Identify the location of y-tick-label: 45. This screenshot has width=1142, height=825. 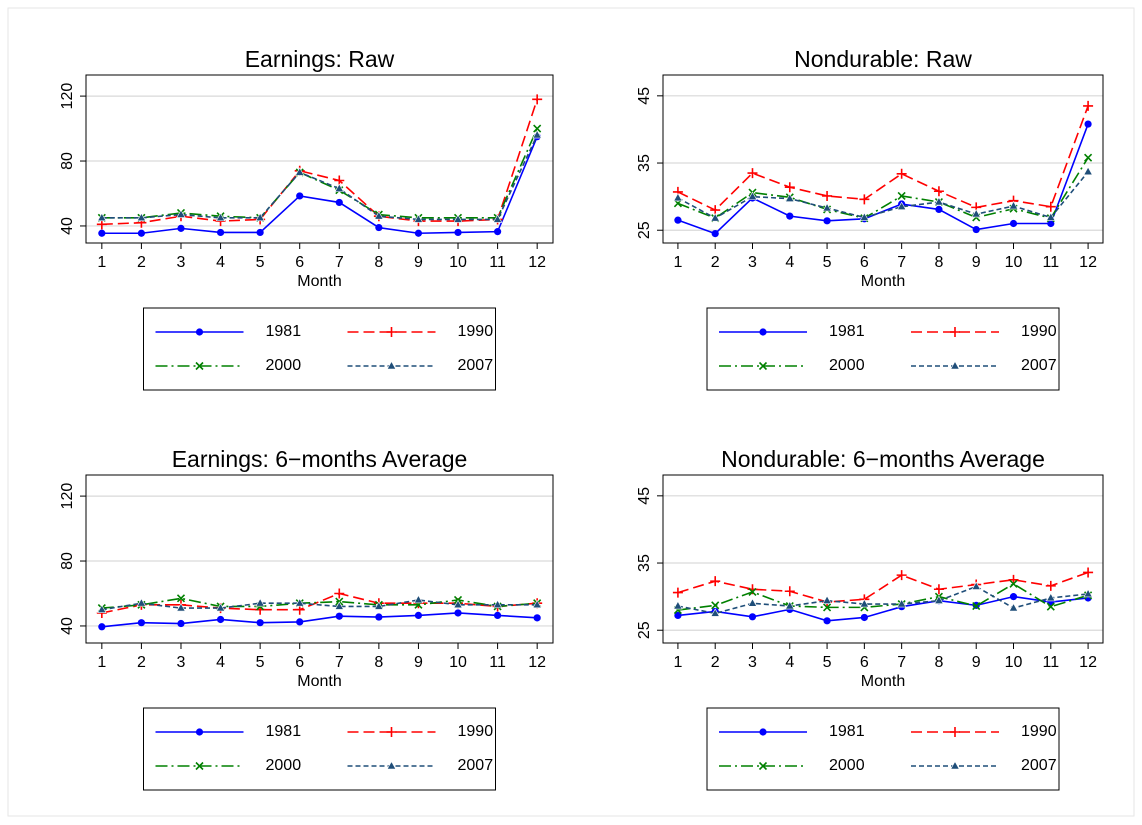
(644, 96).